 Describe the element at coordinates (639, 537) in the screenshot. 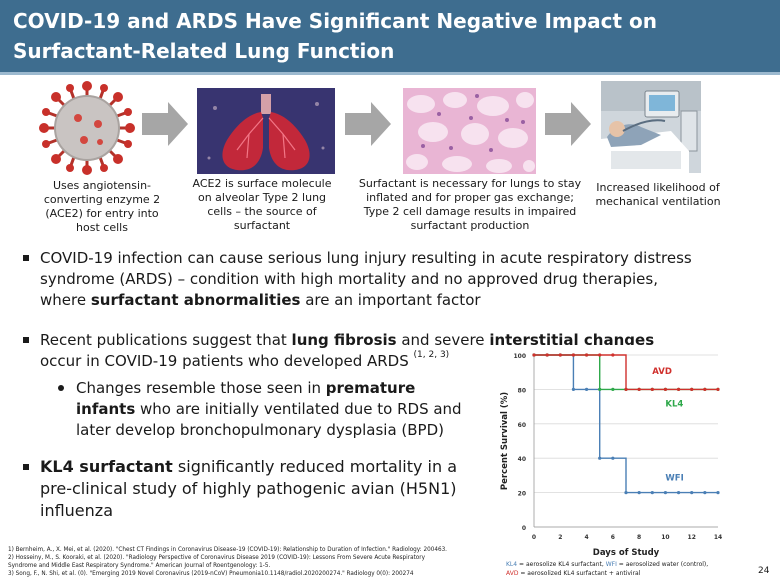

I see `x-tick-label: 8` at that location.